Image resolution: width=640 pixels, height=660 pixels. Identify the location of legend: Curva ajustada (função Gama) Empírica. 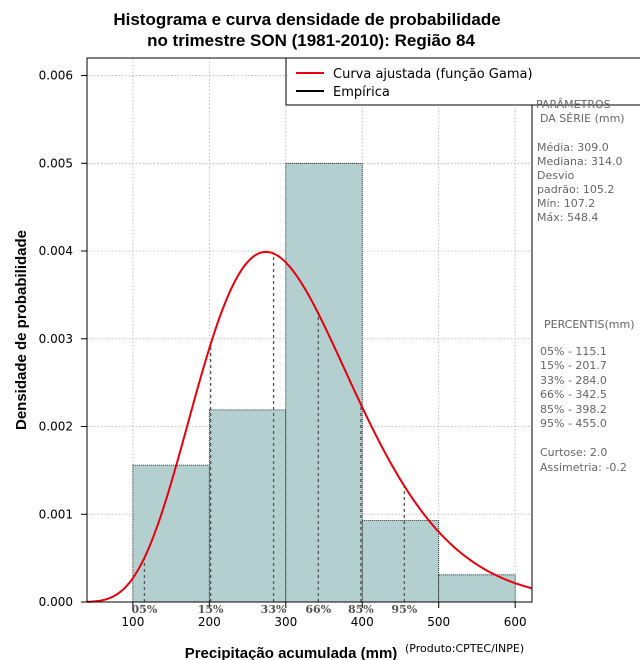
(462, 81).